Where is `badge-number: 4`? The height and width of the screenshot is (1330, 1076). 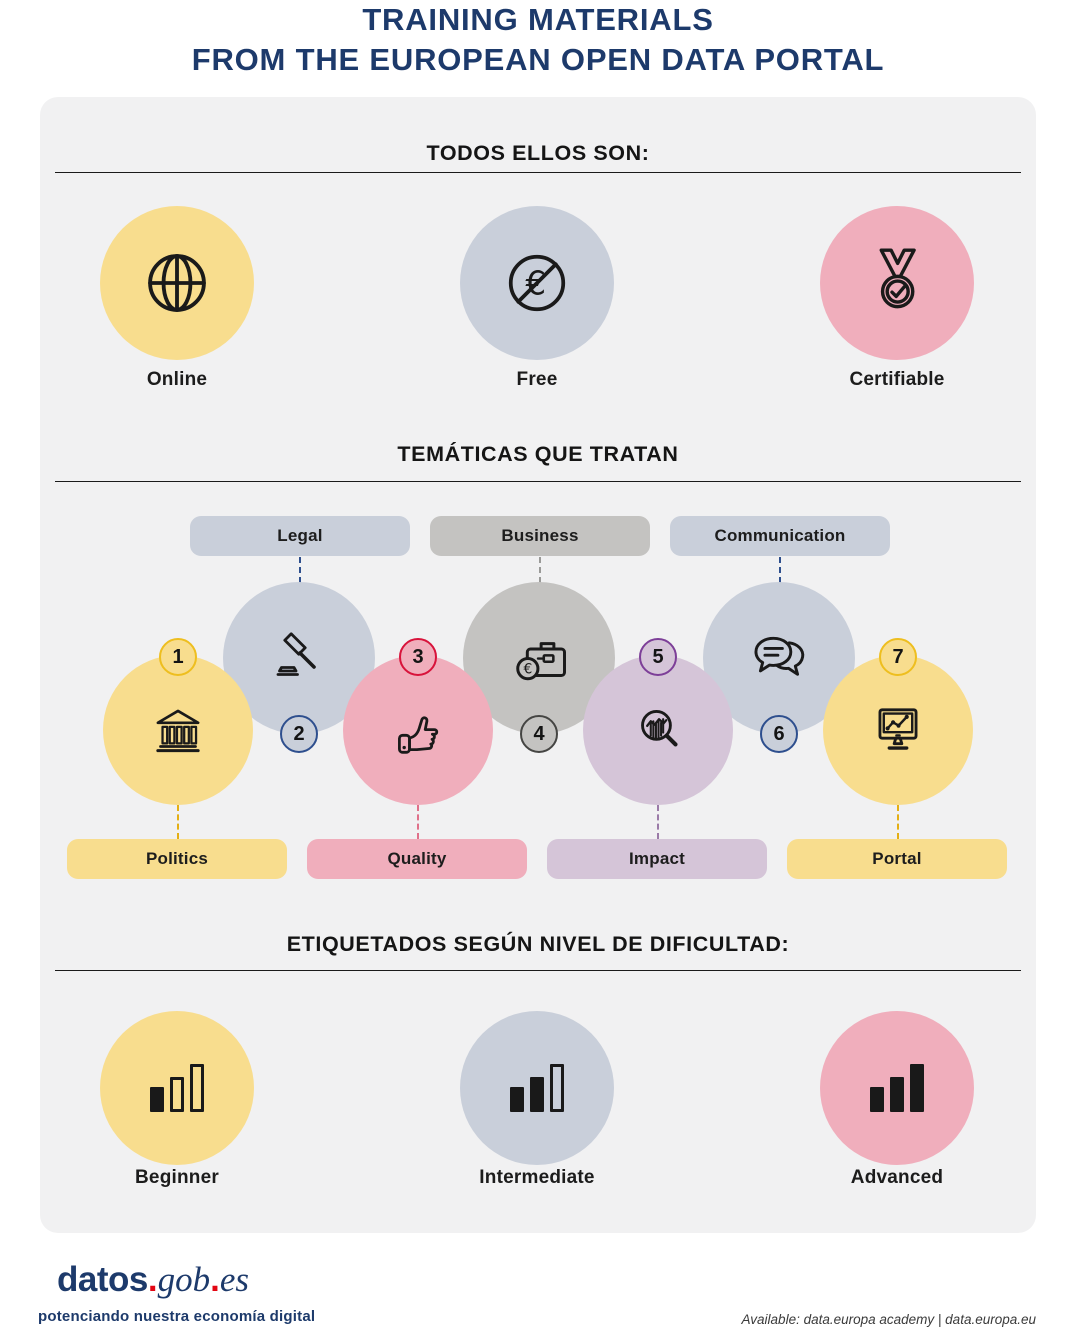
badge-number: 4 is located at coordinates (539, 733).